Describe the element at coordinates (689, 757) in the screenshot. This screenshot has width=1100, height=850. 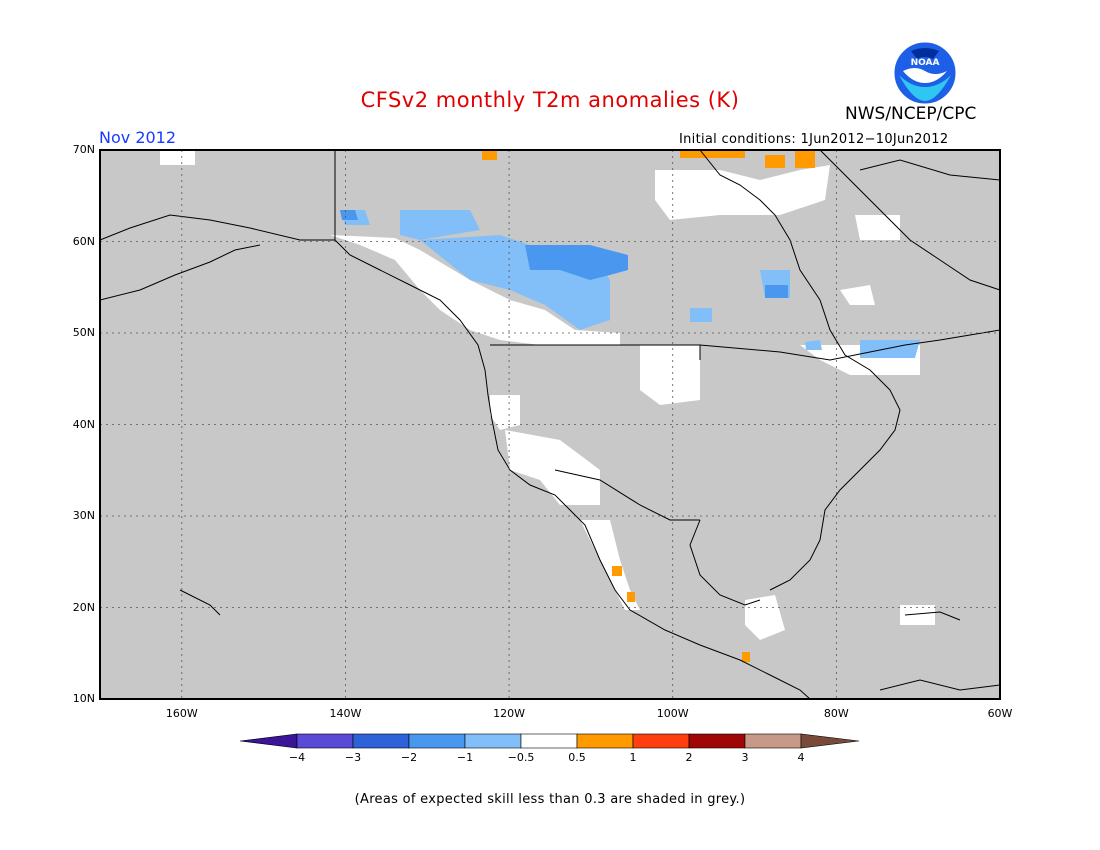
I see `colorbar-tick-label: 2` at that location.